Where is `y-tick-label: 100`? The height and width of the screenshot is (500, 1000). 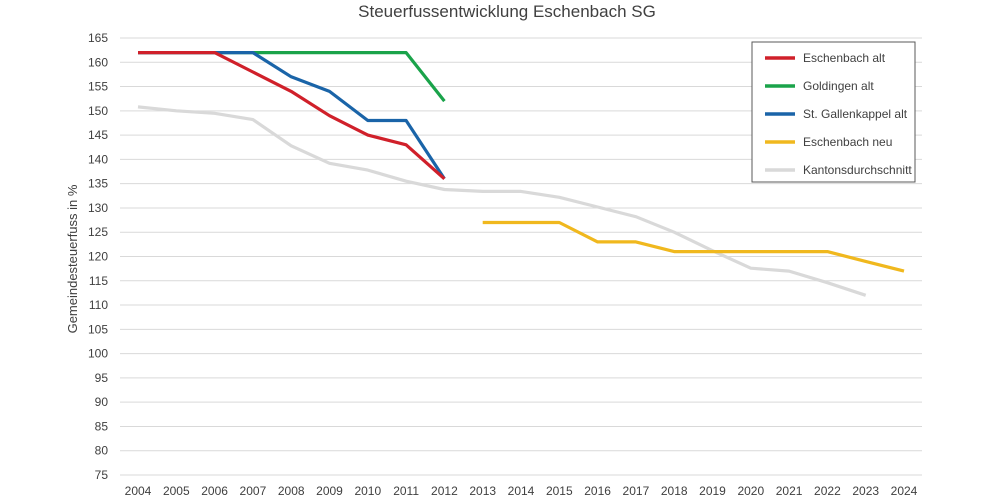 y-tick-label: 100 is located at coordinates (98, 354).